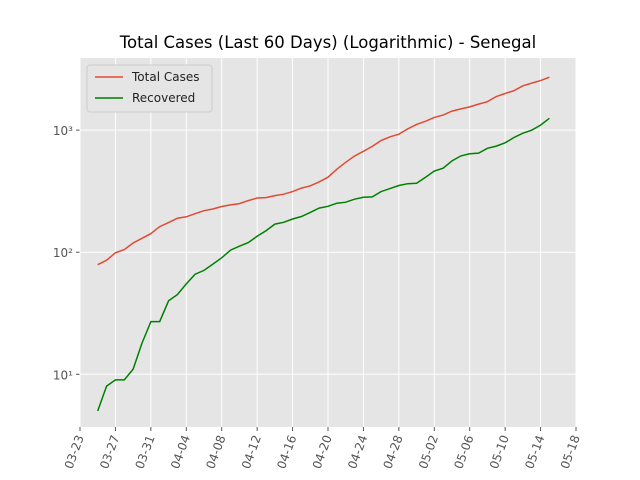  What do you see at coordinates (109, 452) in the screenshot?
I see `x-tick-label: 03-27` at bounding box center [109, 452].